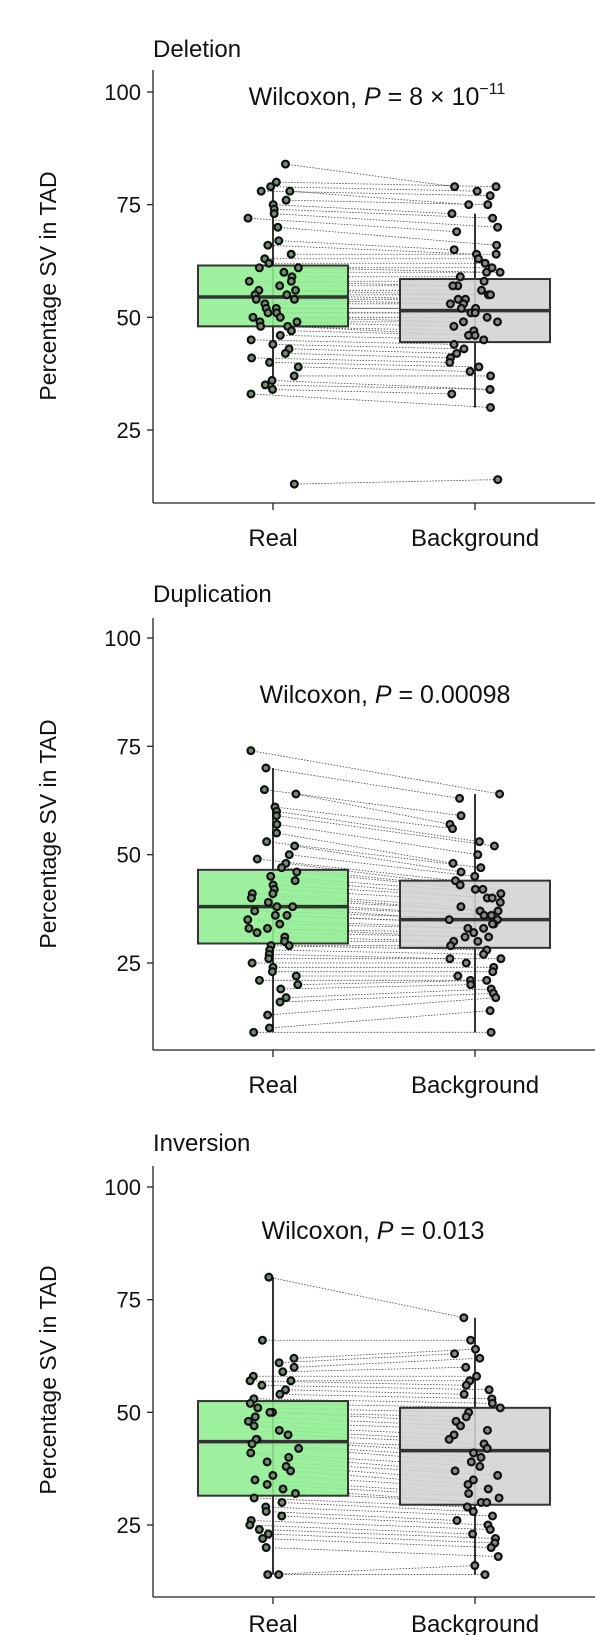 The width and height of the screenshot is (595, 1635). What do you see at coordinates (385, 695) in the screenshot?
I see `p-value-annotation: Wilcoxon, P = 0.00098` at bounding box center [385, 695].